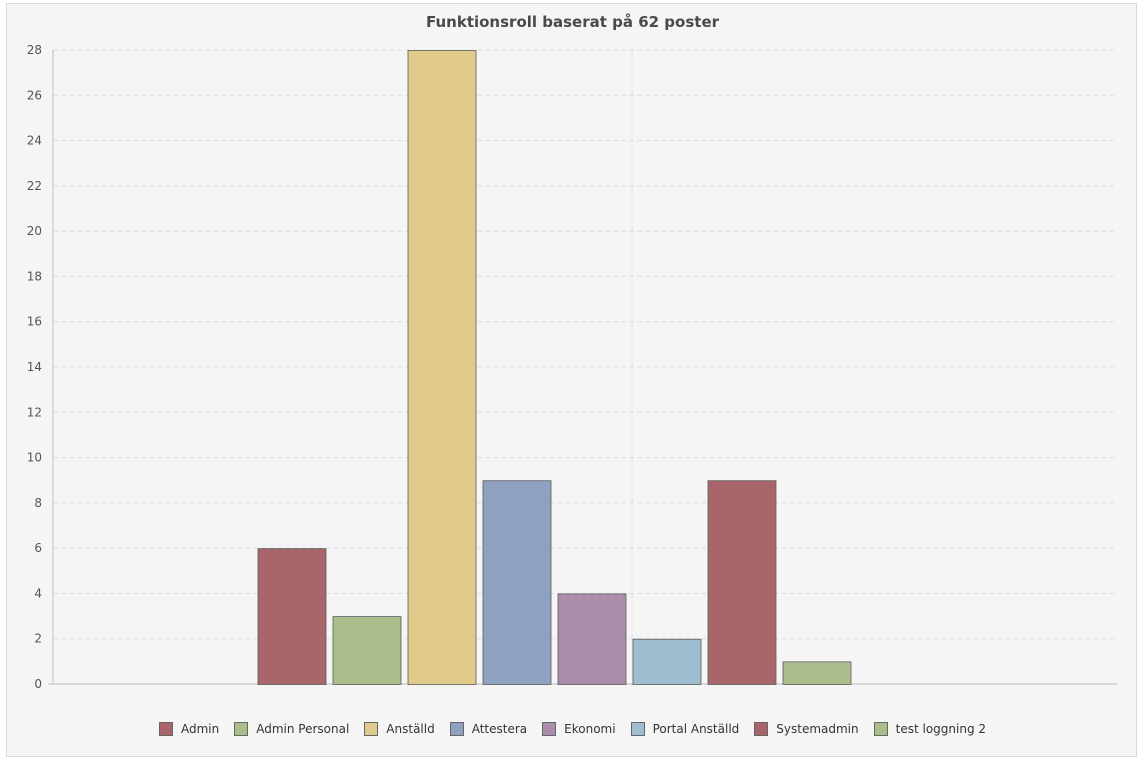 The image size is (1144, 765). Describe the element at coordinates (38, 593) in the screenshot. I see `y-tick-label: 4` at that location.